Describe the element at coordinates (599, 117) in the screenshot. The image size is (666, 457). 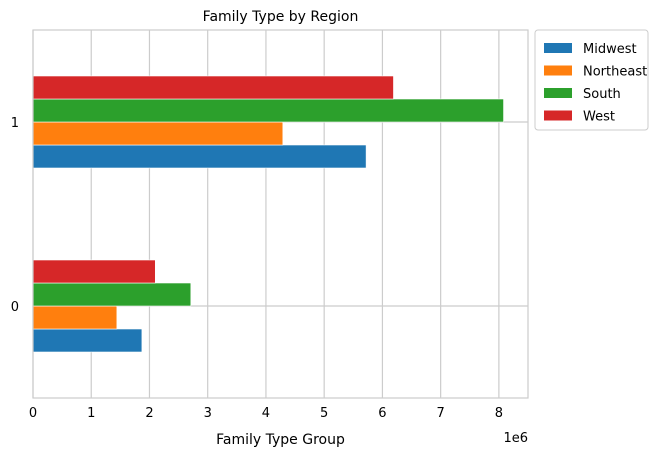
I see `legend-label-west: West` at that location.